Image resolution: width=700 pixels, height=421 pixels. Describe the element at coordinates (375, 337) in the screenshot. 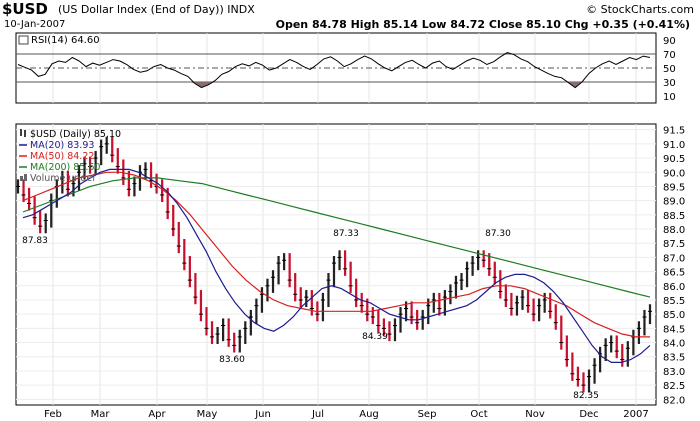

I see `price-annotation: 84.39` at that location.